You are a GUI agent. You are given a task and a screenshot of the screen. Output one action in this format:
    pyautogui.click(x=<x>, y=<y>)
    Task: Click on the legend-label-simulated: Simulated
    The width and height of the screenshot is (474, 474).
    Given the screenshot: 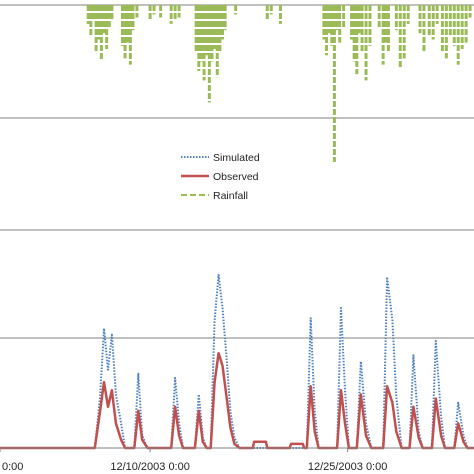 What is the action you would take?
    pyautogui.click(x=236, y=158)
    